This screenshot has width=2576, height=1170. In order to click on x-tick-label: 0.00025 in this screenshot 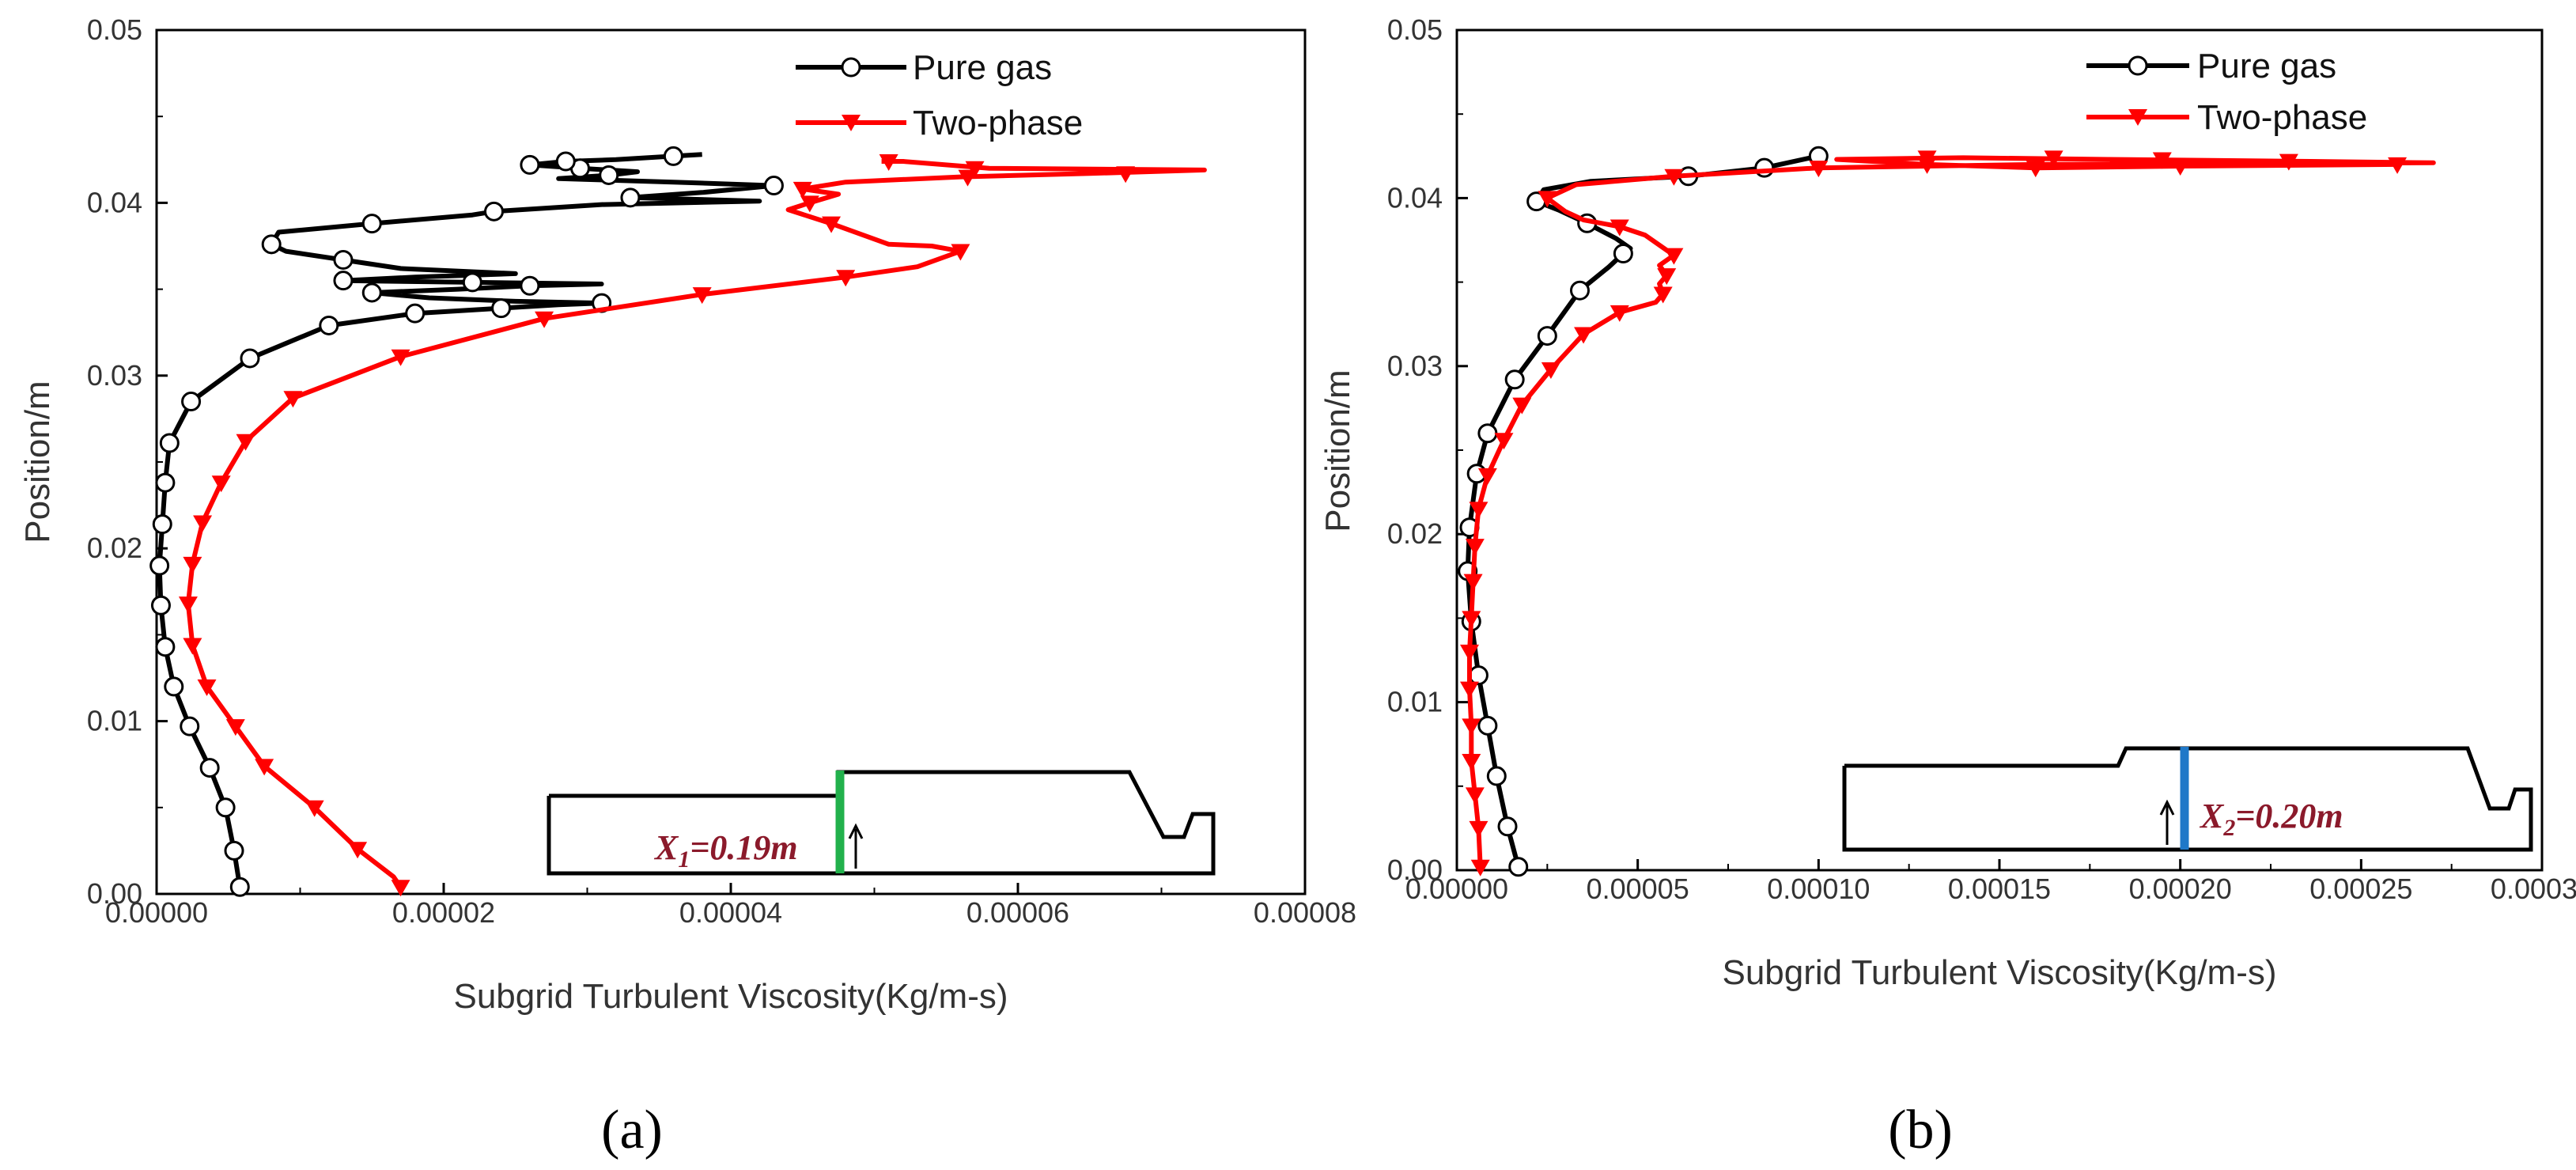, I will do `click(2360, 889)`.